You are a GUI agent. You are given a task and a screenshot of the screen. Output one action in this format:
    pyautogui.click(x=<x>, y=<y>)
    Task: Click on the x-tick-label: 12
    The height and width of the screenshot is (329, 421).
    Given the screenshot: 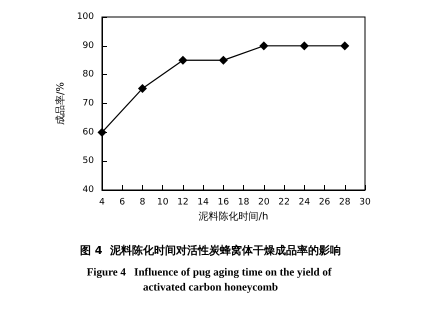 What is the action you would take?
    pyautogui.click(x=183, y=203)
    